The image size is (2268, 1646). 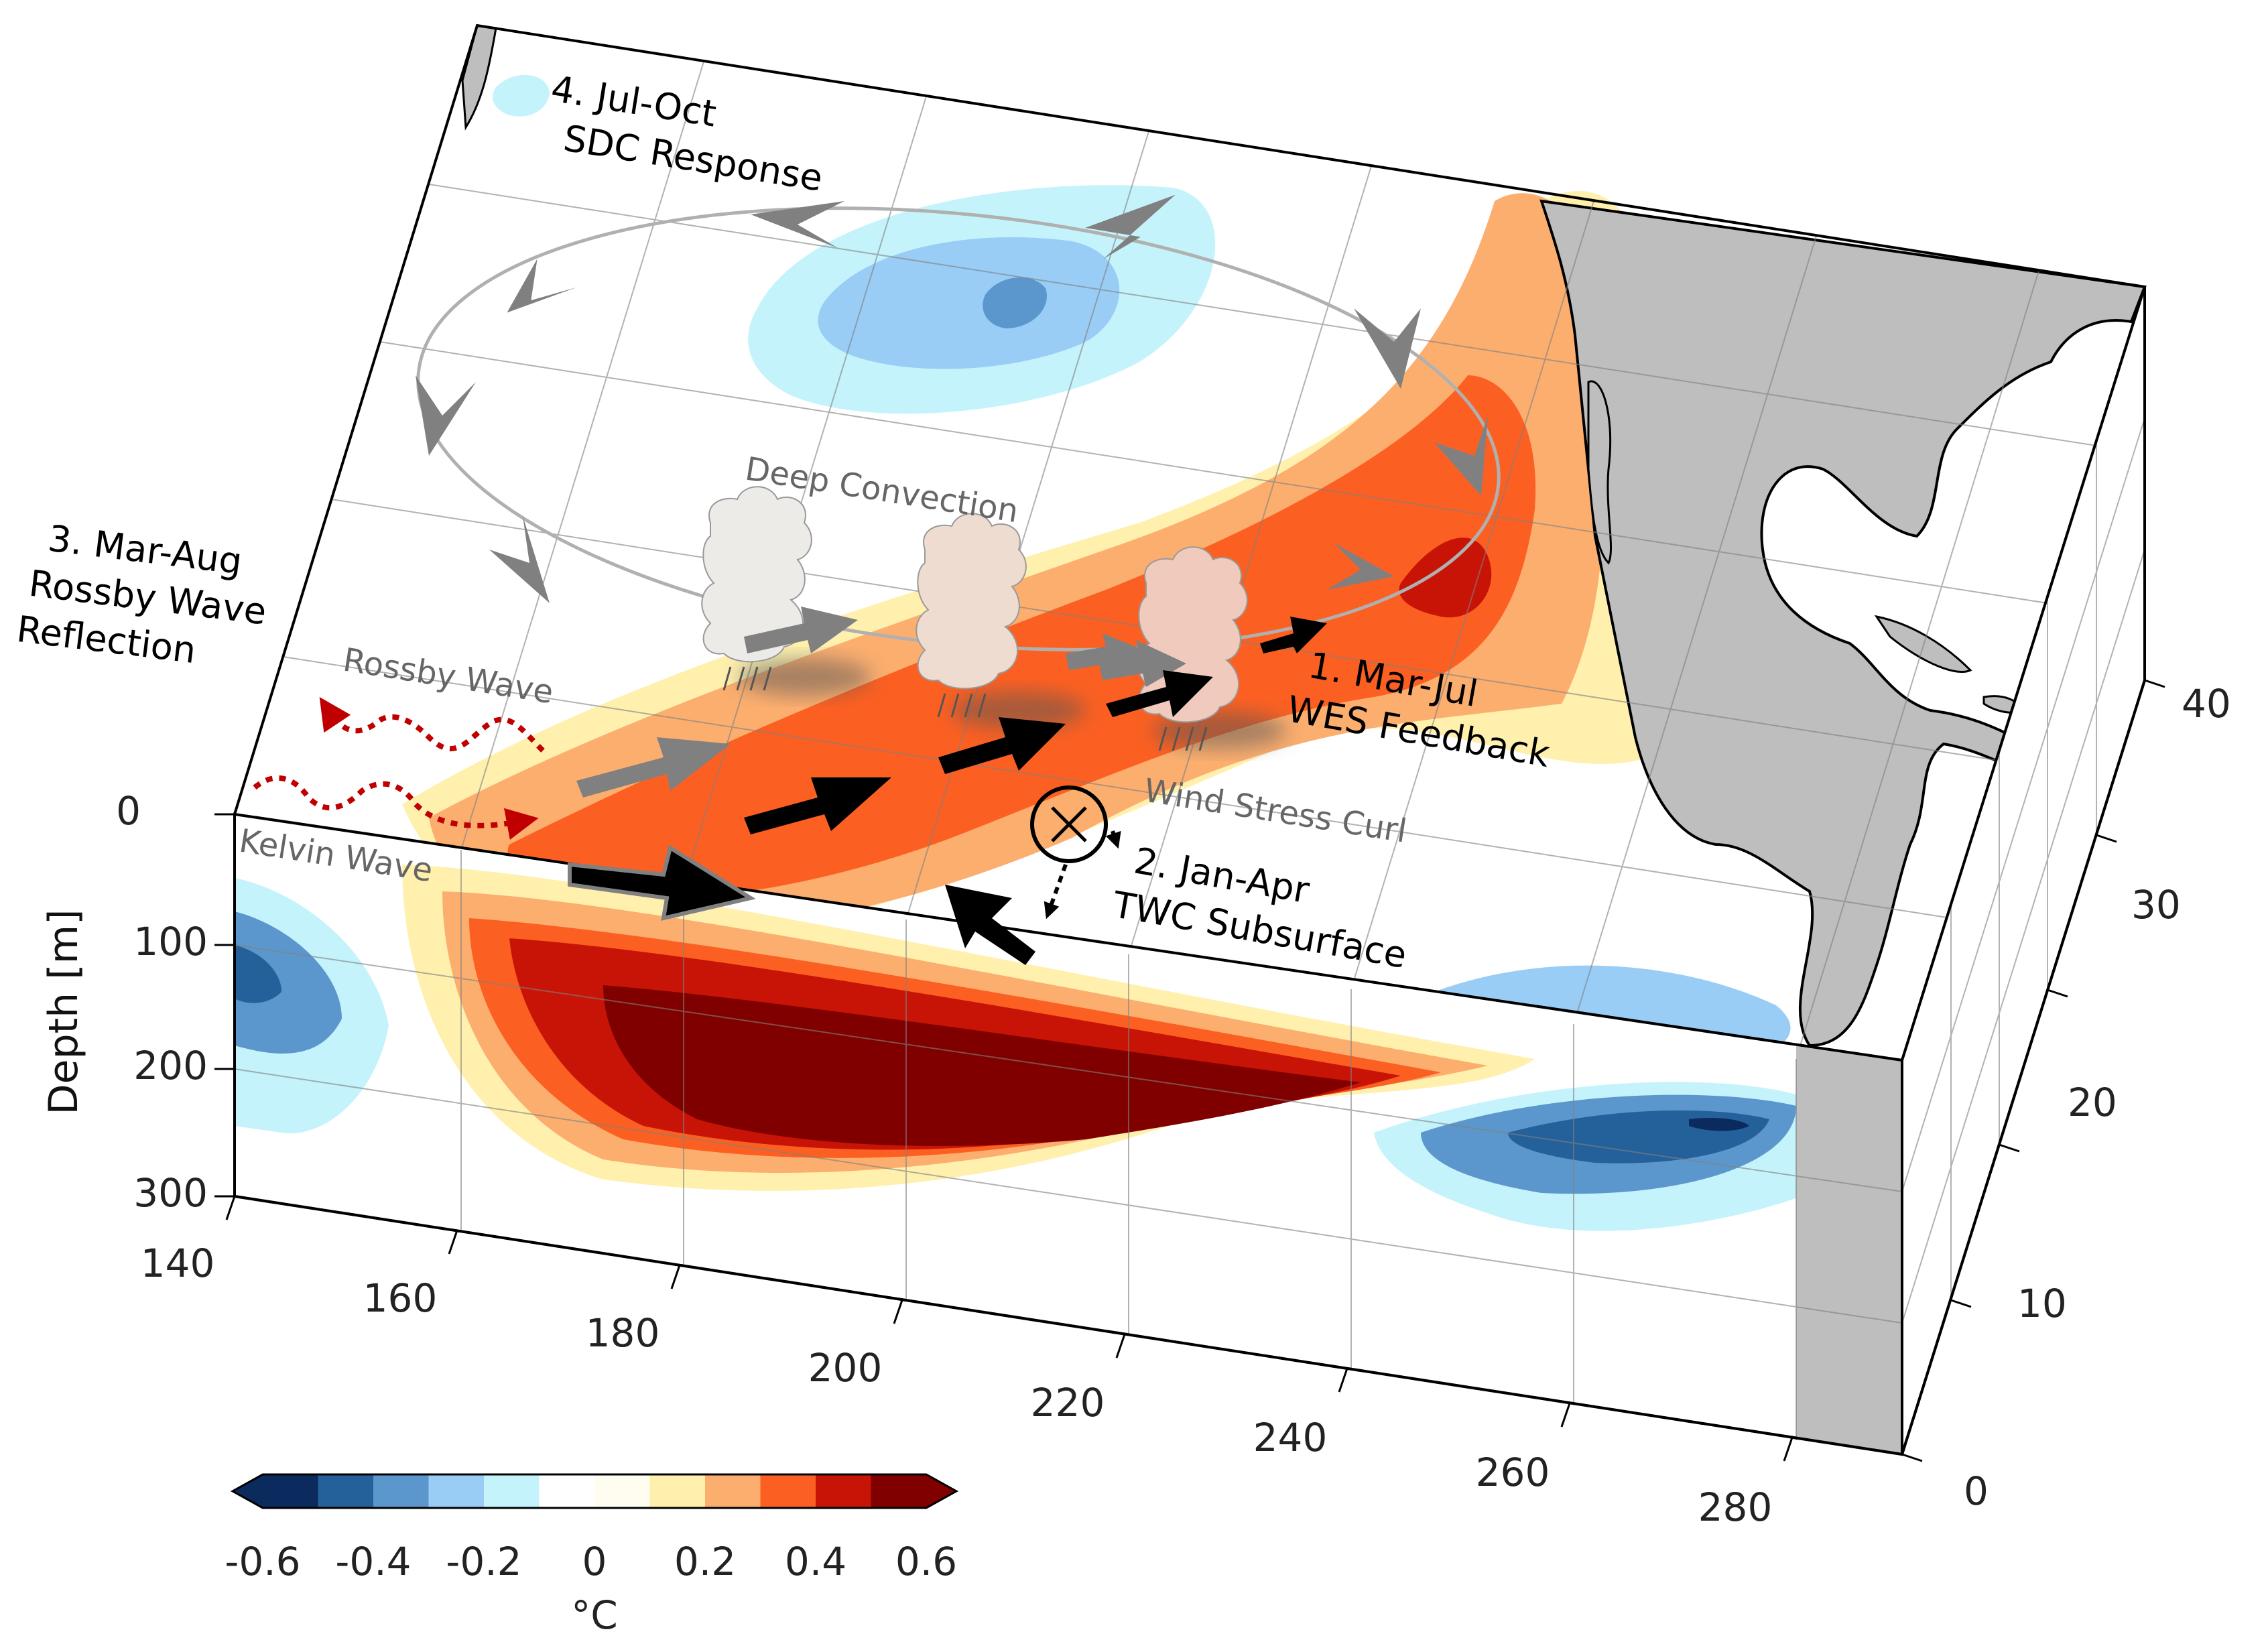 I want to click on lon-tick: 240, so click(x=1291, y=1437).